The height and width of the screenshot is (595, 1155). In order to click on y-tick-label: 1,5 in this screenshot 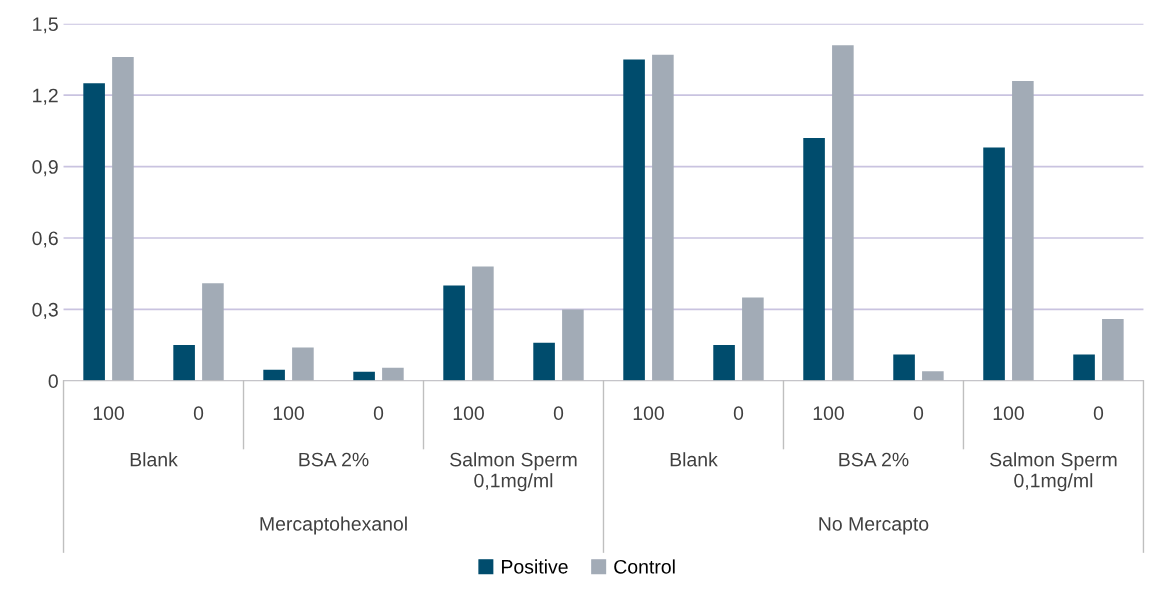, I will do `click(45, 25)`.